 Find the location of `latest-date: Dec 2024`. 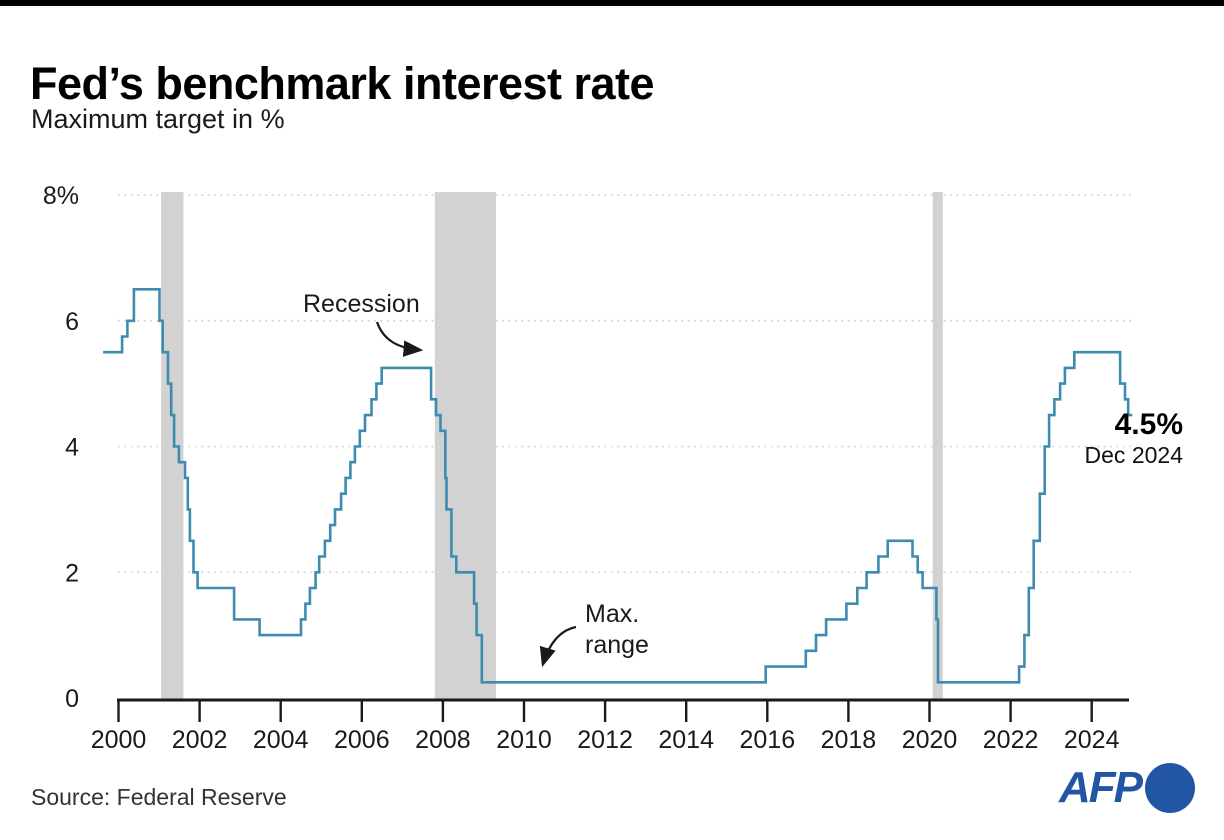

latest-date: Dec 2024 is located at coordinates (1133, 455).